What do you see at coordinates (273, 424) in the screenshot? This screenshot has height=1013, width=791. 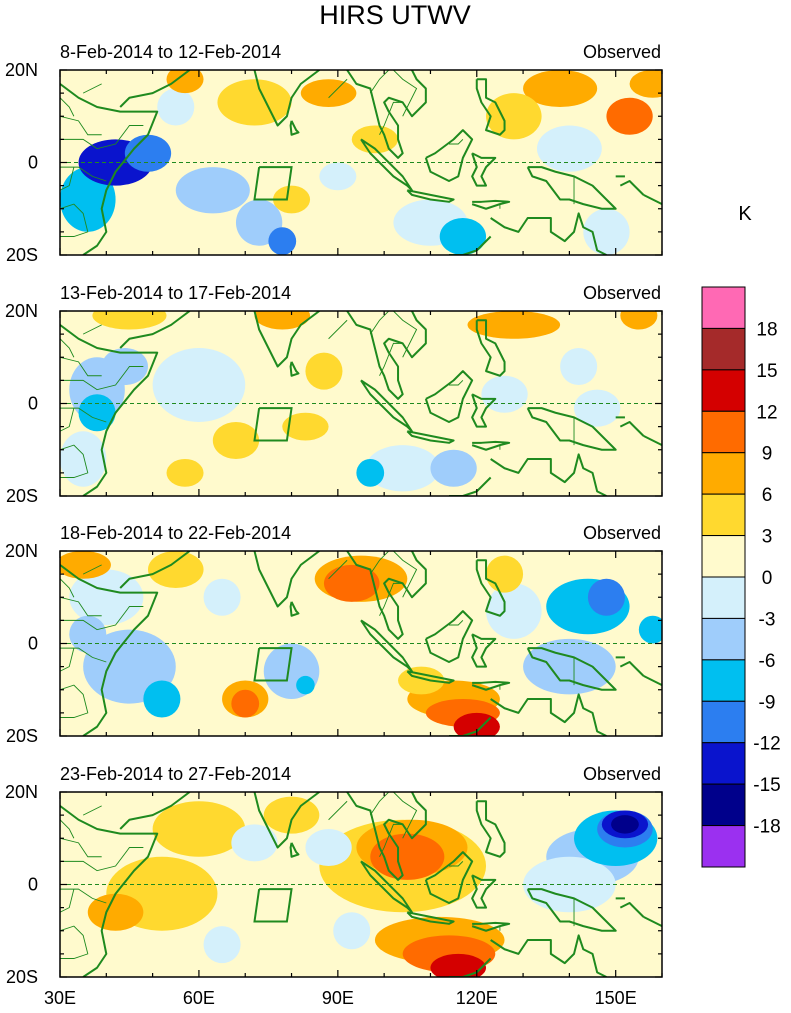 I see `region-box` at bounding box center [273, 424].